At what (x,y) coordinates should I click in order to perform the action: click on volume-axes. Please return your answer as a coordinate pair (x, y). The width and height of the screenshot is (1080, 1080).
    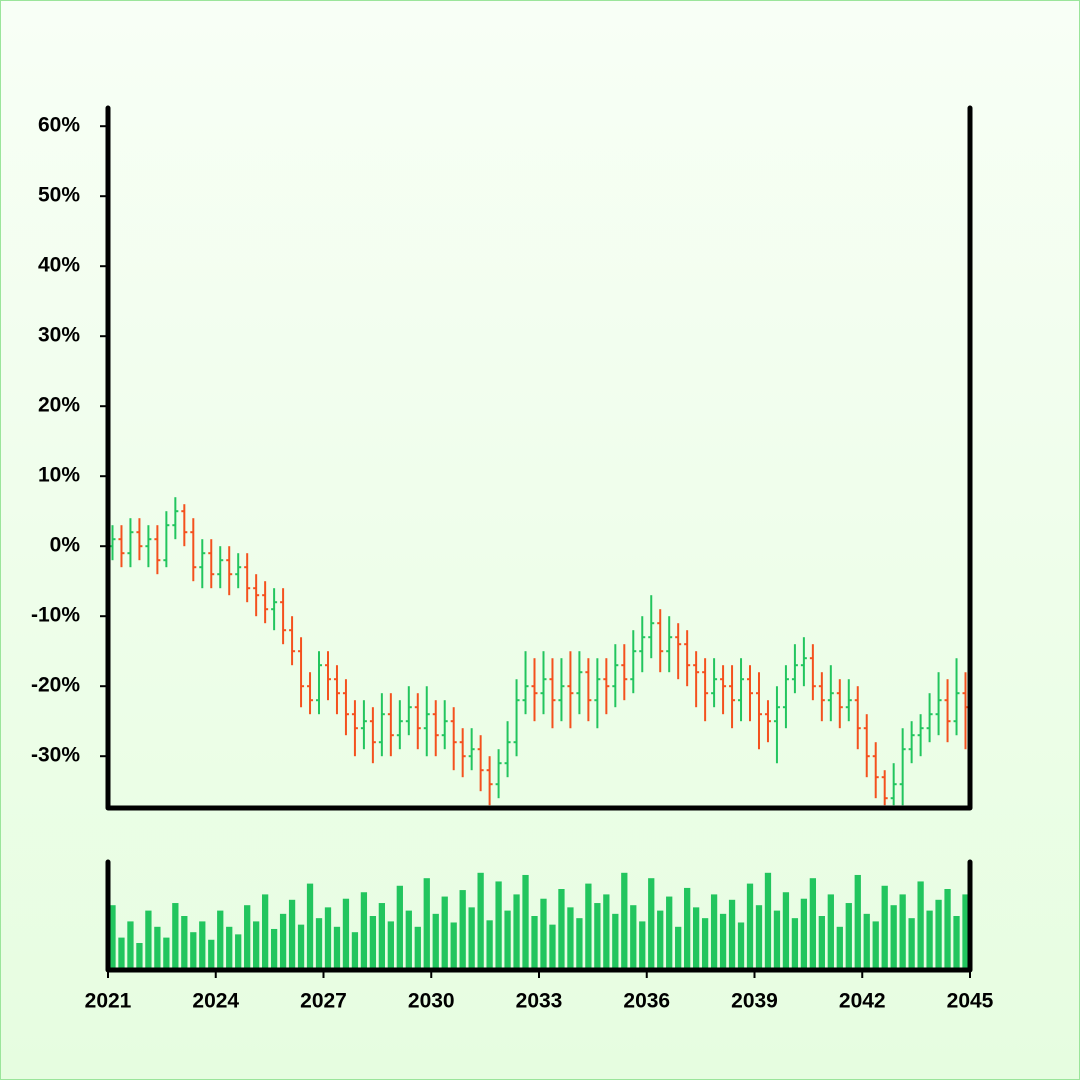
    Looking at the image, I should click on (539, 916).